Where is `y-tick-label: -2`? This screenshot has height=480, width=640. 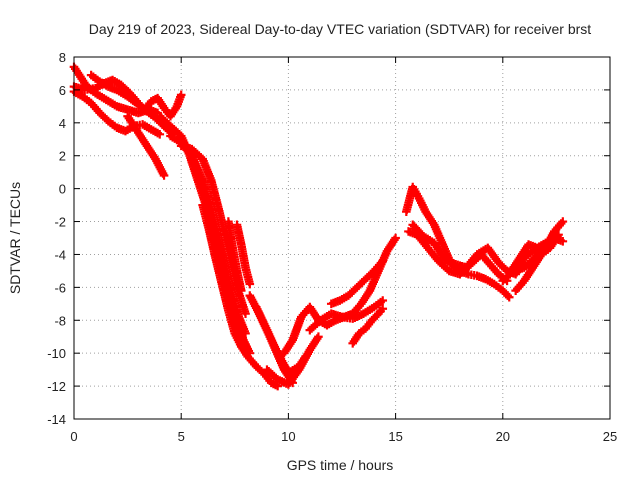
y-tick-label: -2 is located at coordinates (60, 222).